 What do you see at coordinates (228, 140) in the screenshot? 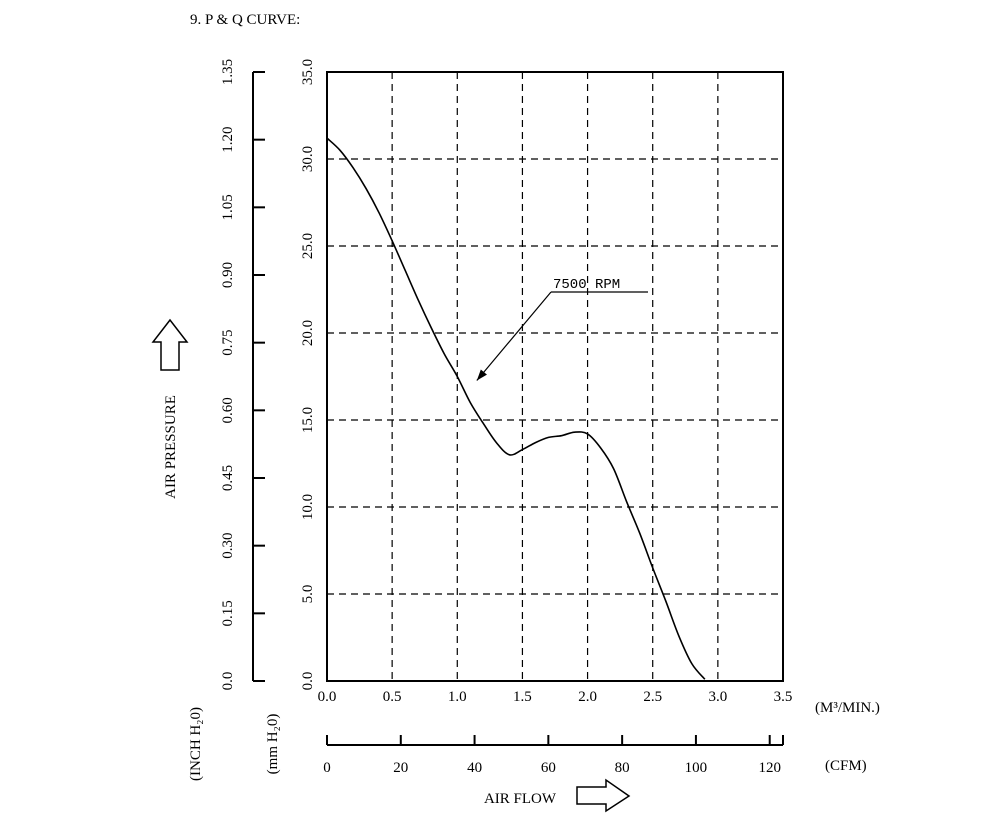
I see `inch-tick-label: 1.20` at bounding box center [228, 140].